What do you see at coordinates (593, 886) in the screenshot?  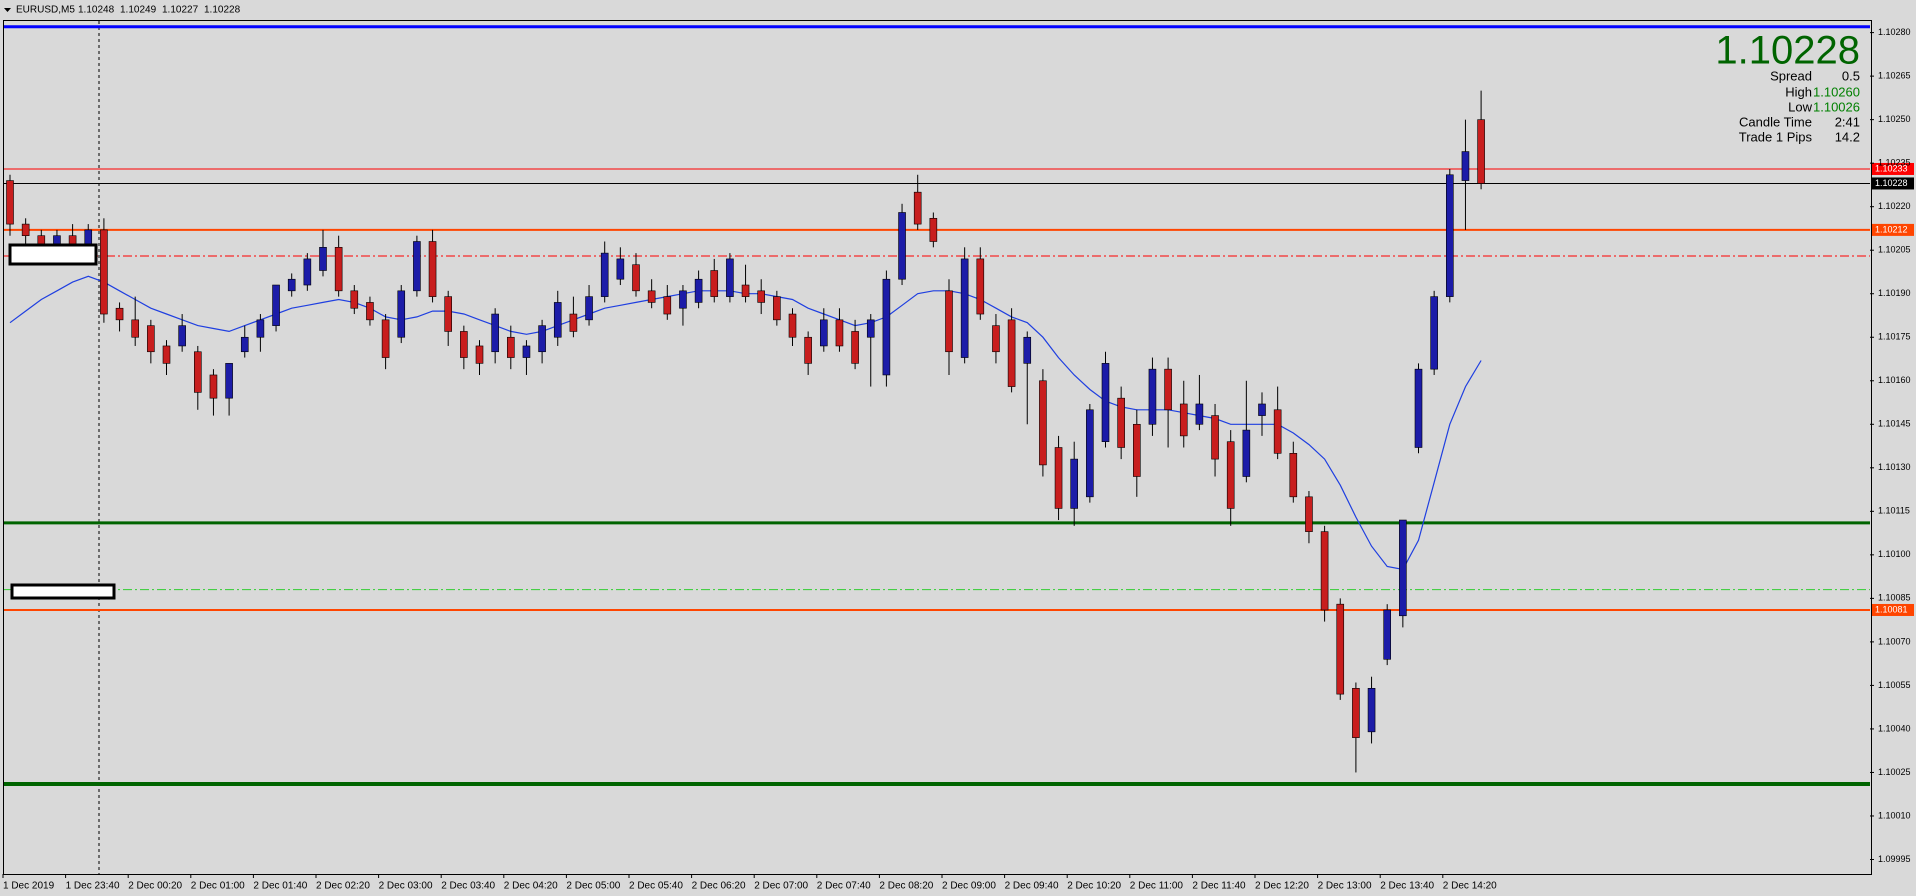 I see `x-tick-label: 2 Dec 05:00` at bounding box center [593, 886].